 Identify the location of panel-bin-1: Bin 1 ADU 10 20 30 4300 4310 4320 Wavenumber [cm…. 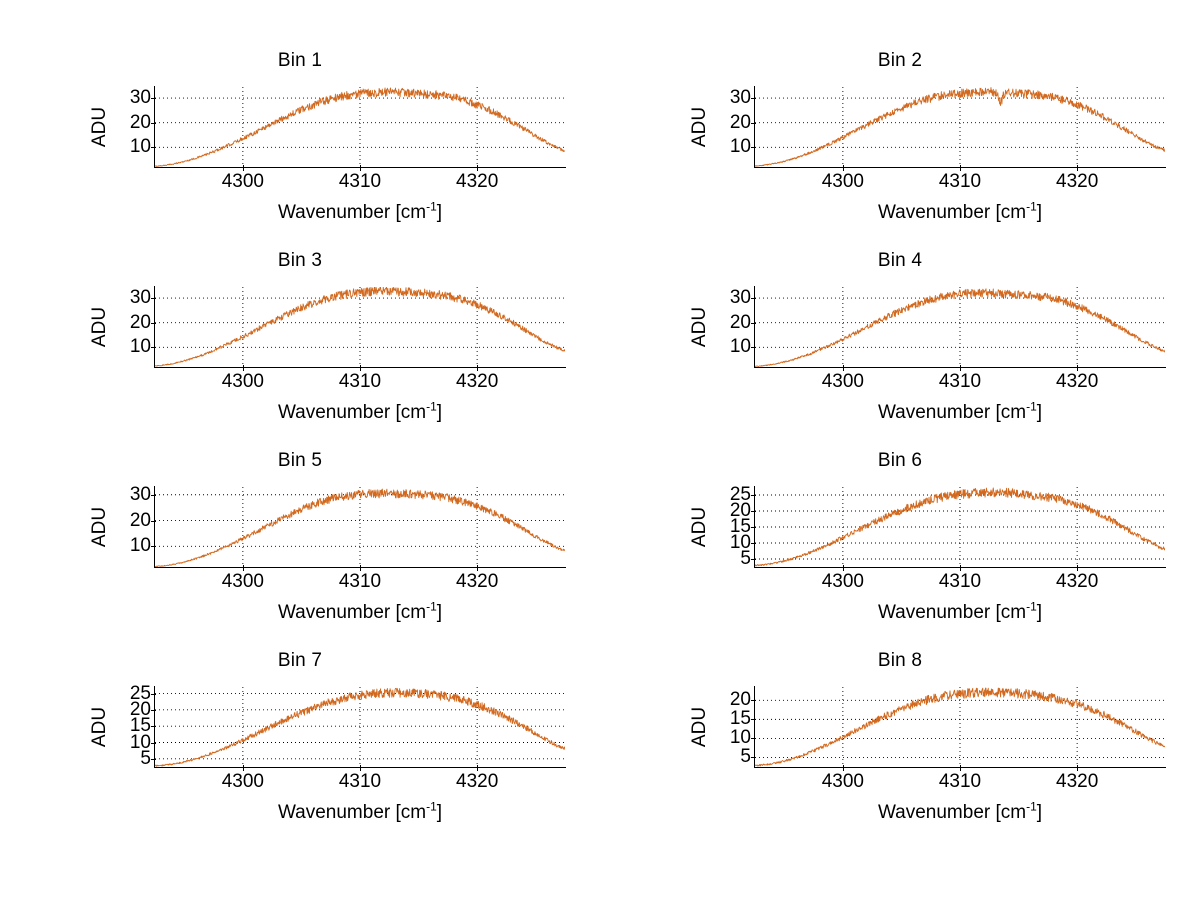
(300, 151).